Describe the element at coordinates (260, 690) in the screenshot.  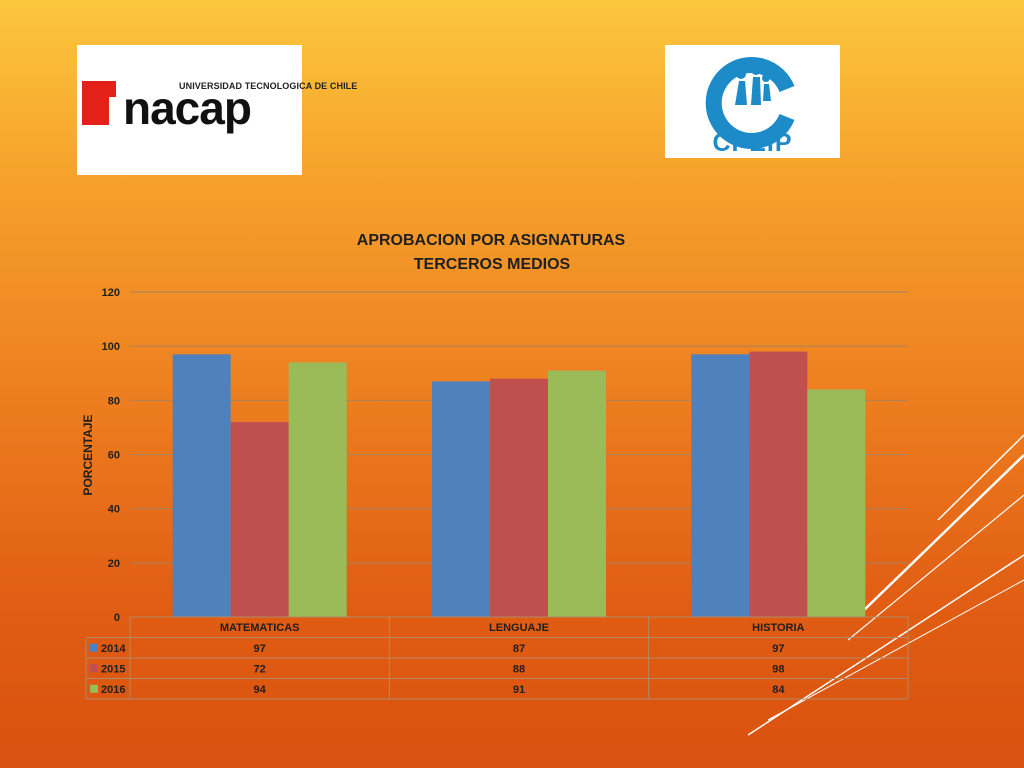
I see `data-label: 94` at that location.